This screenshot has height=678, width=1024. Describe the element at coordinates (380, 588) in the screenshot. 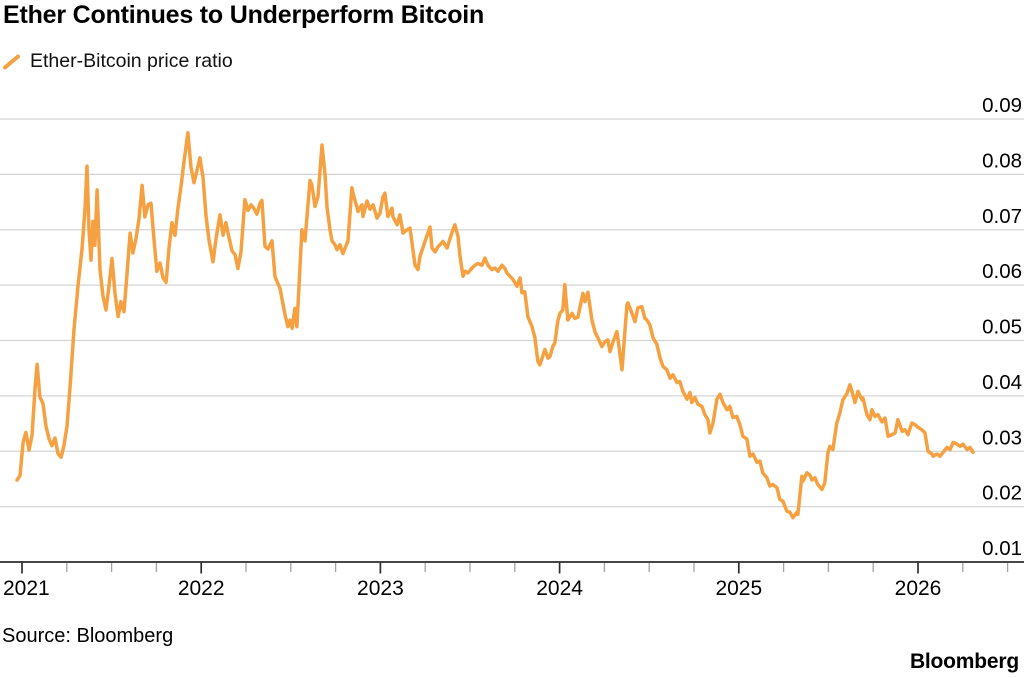

I see `x-axis-label: 2023` at that location.